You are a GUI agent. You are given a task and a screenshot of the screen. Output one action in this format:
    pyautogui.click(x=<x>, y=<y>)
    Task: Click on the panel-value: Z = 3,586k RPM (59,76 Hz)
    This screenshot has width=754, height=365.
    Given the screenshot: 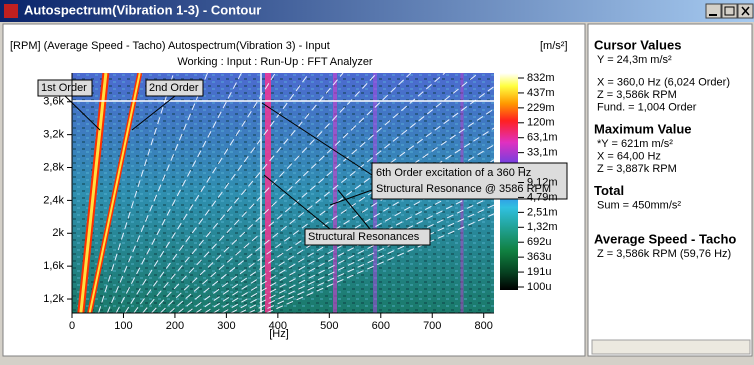 What is the action you would take?
    pyautogui.click(x=664, y=254)
    